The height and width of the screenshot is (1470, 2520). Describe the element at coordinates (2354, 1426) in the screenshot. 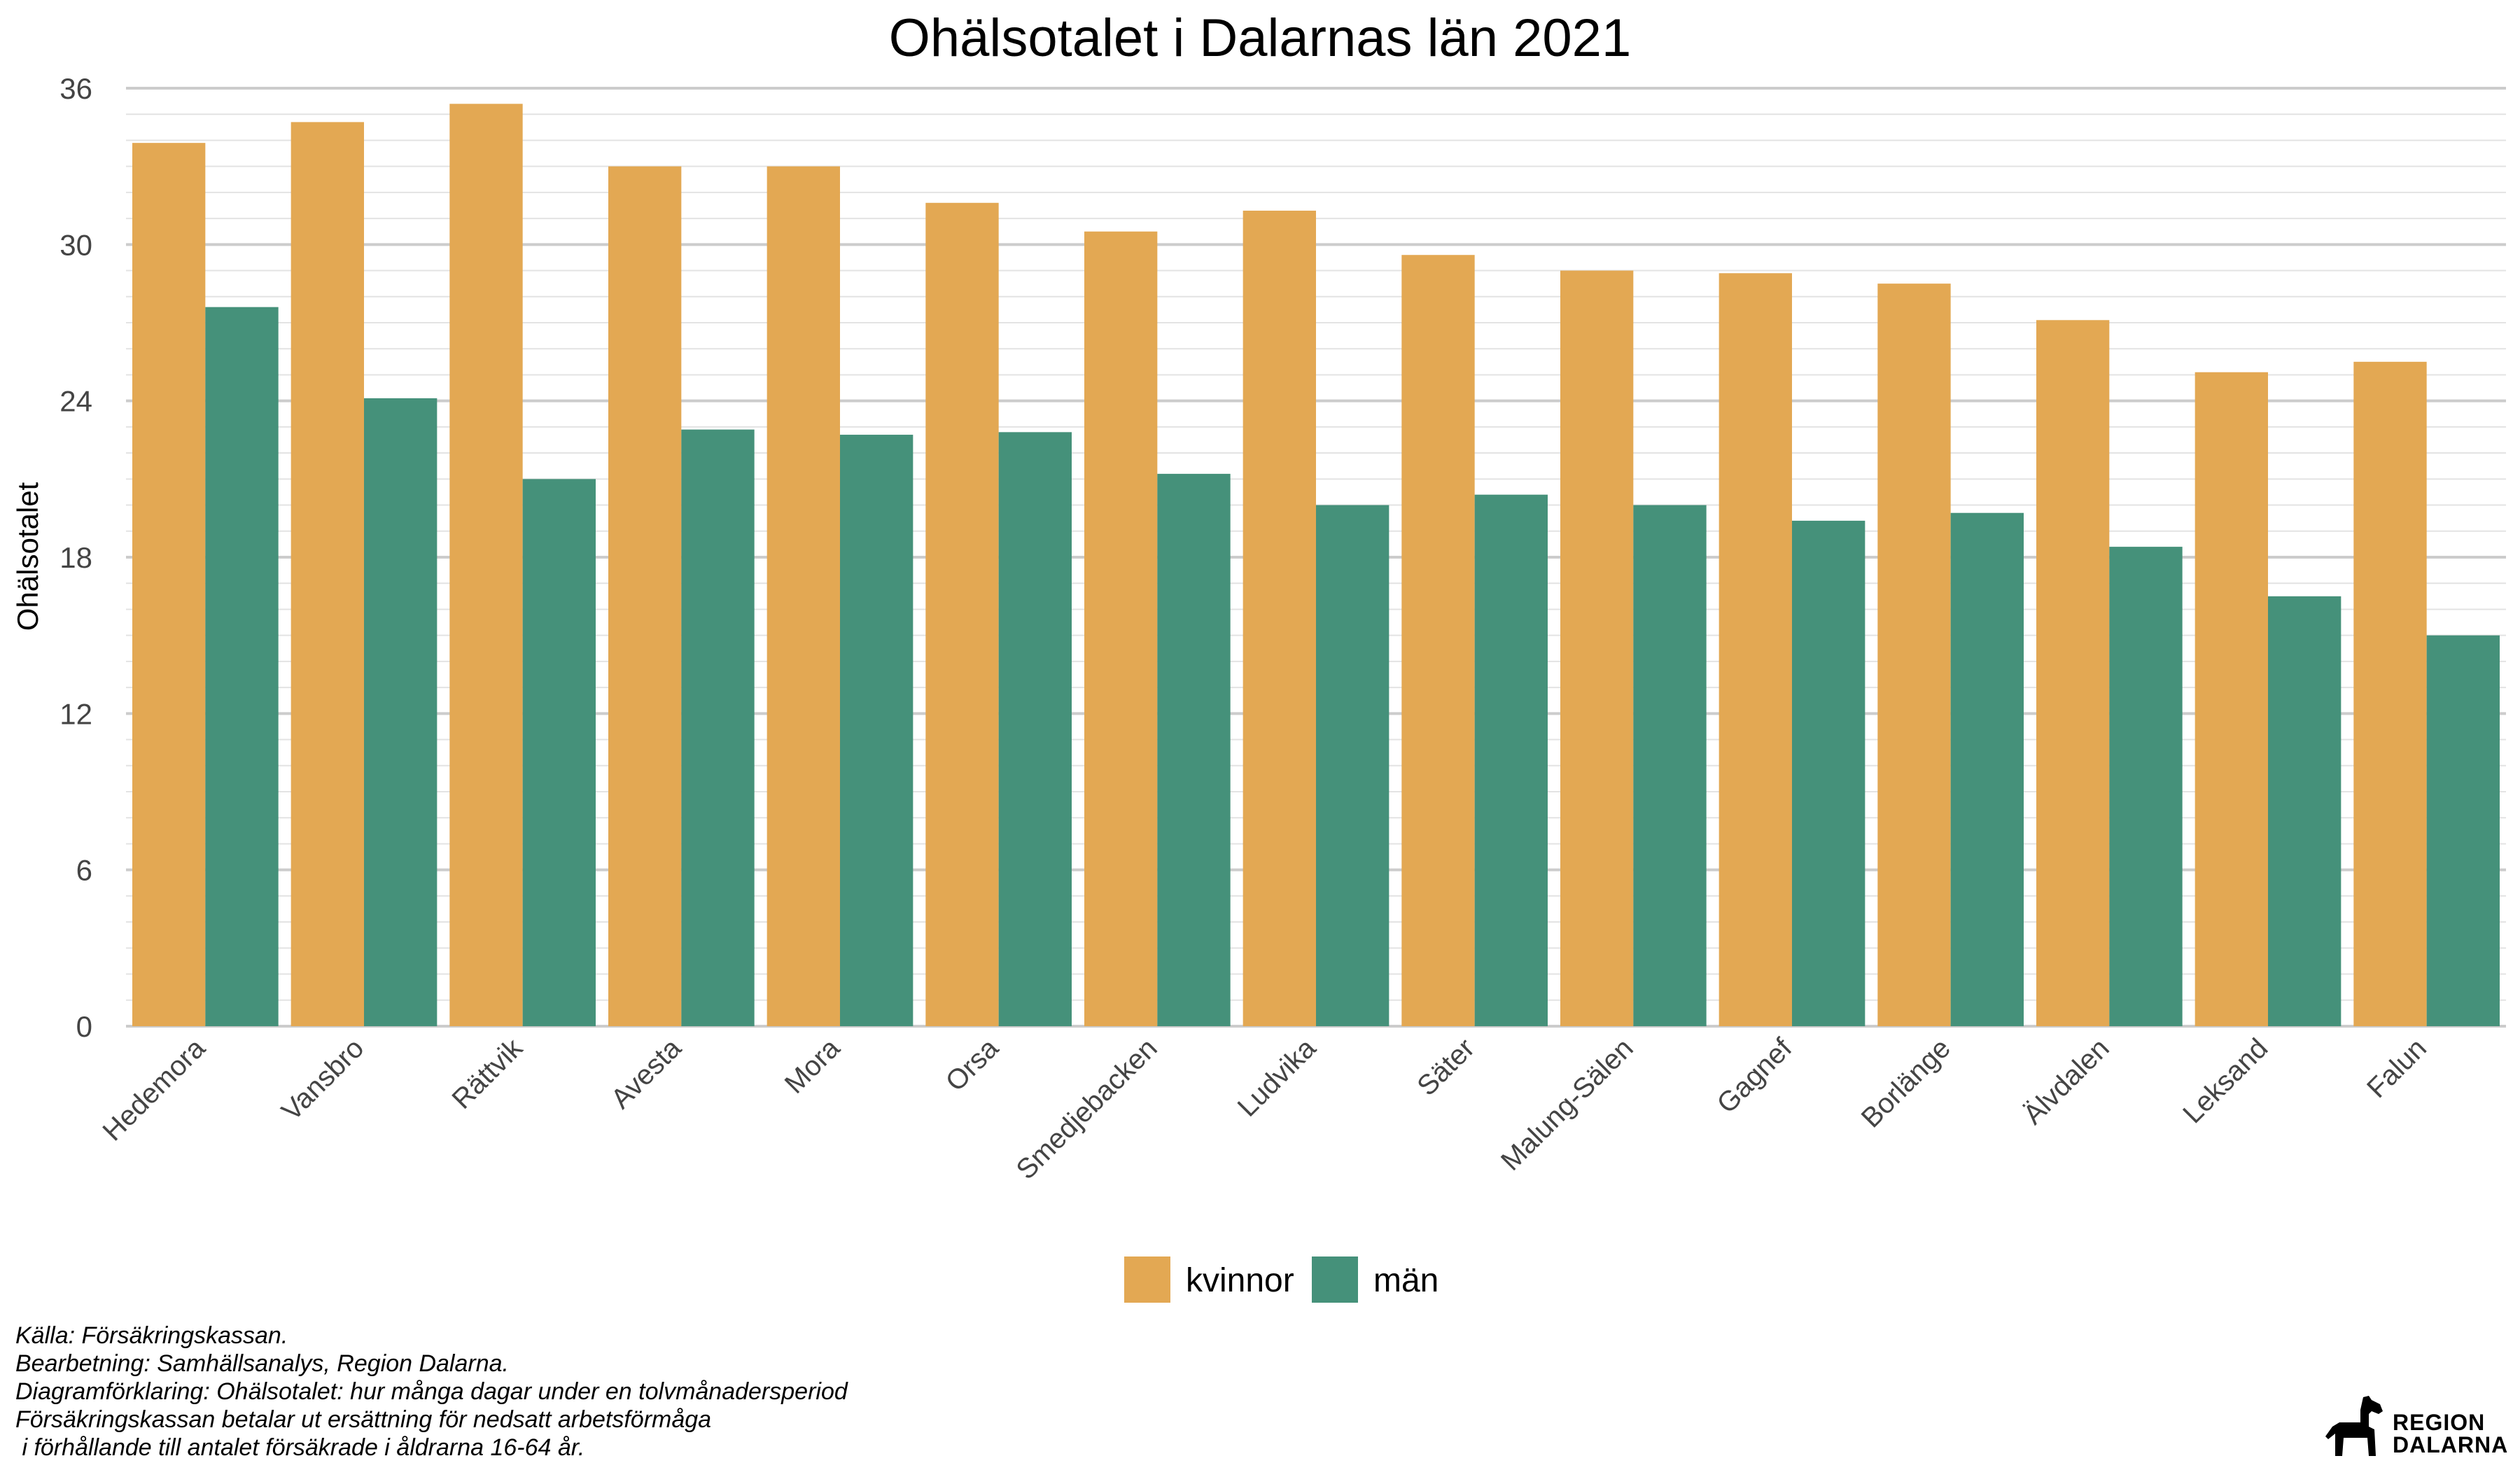

I see `dala-horse-icon` at that location.